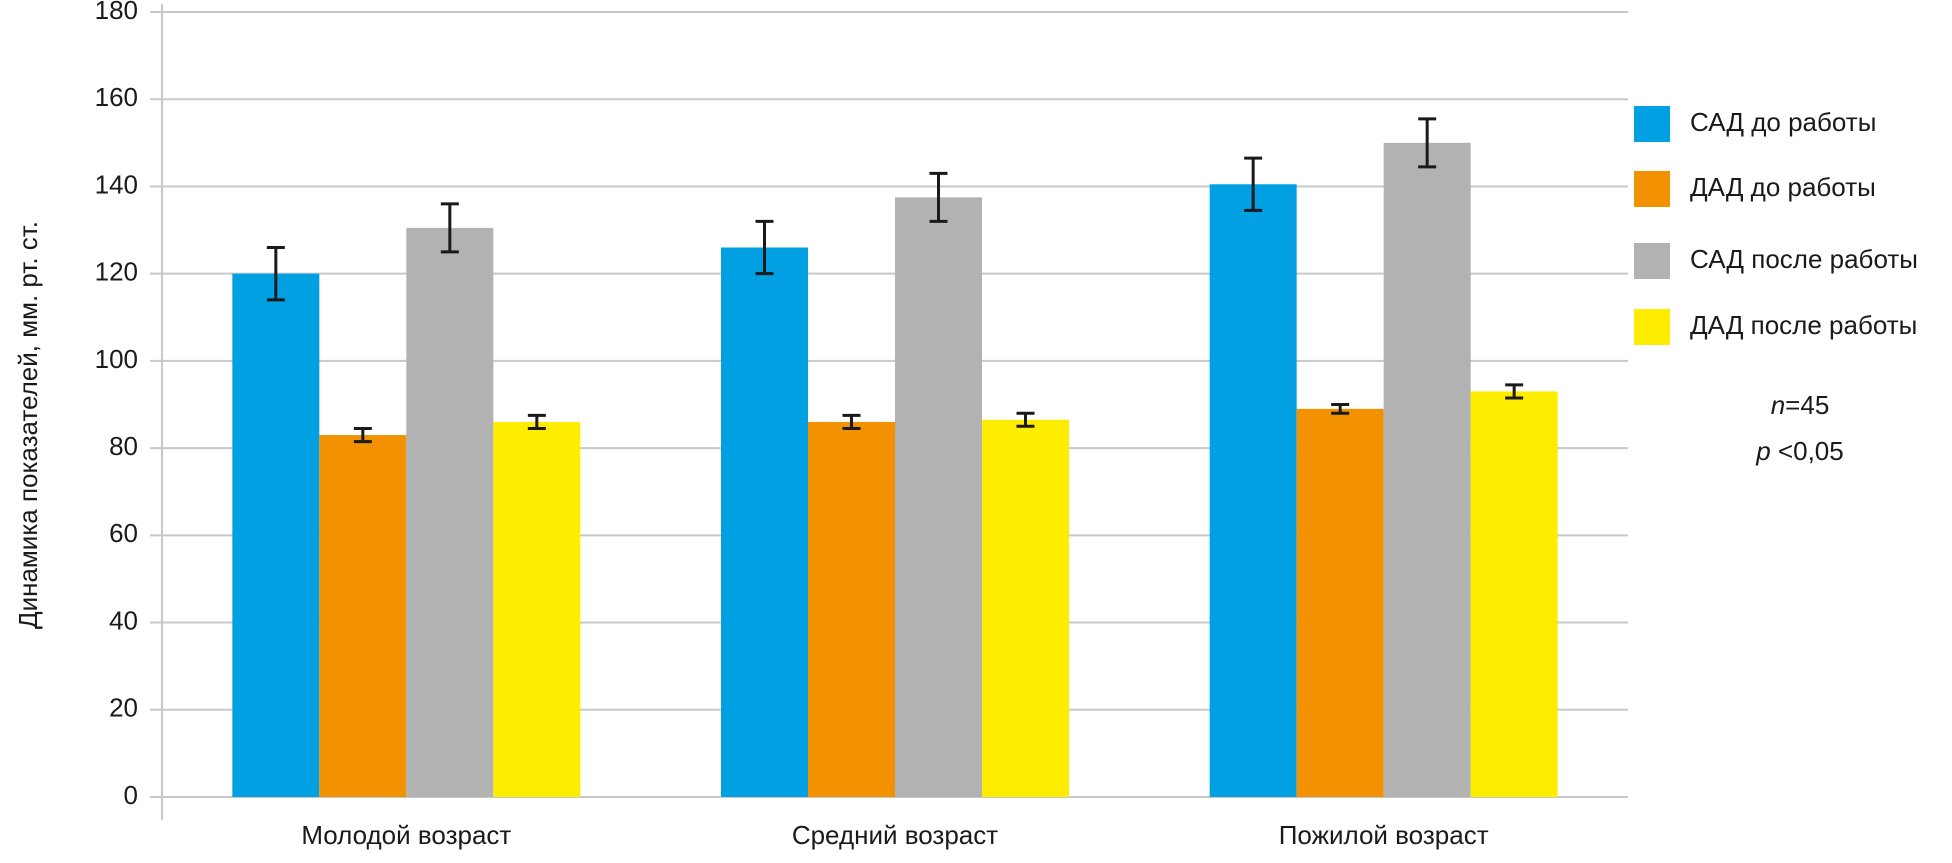  I want to click on y-tick-label: 60, so click(123, 533).